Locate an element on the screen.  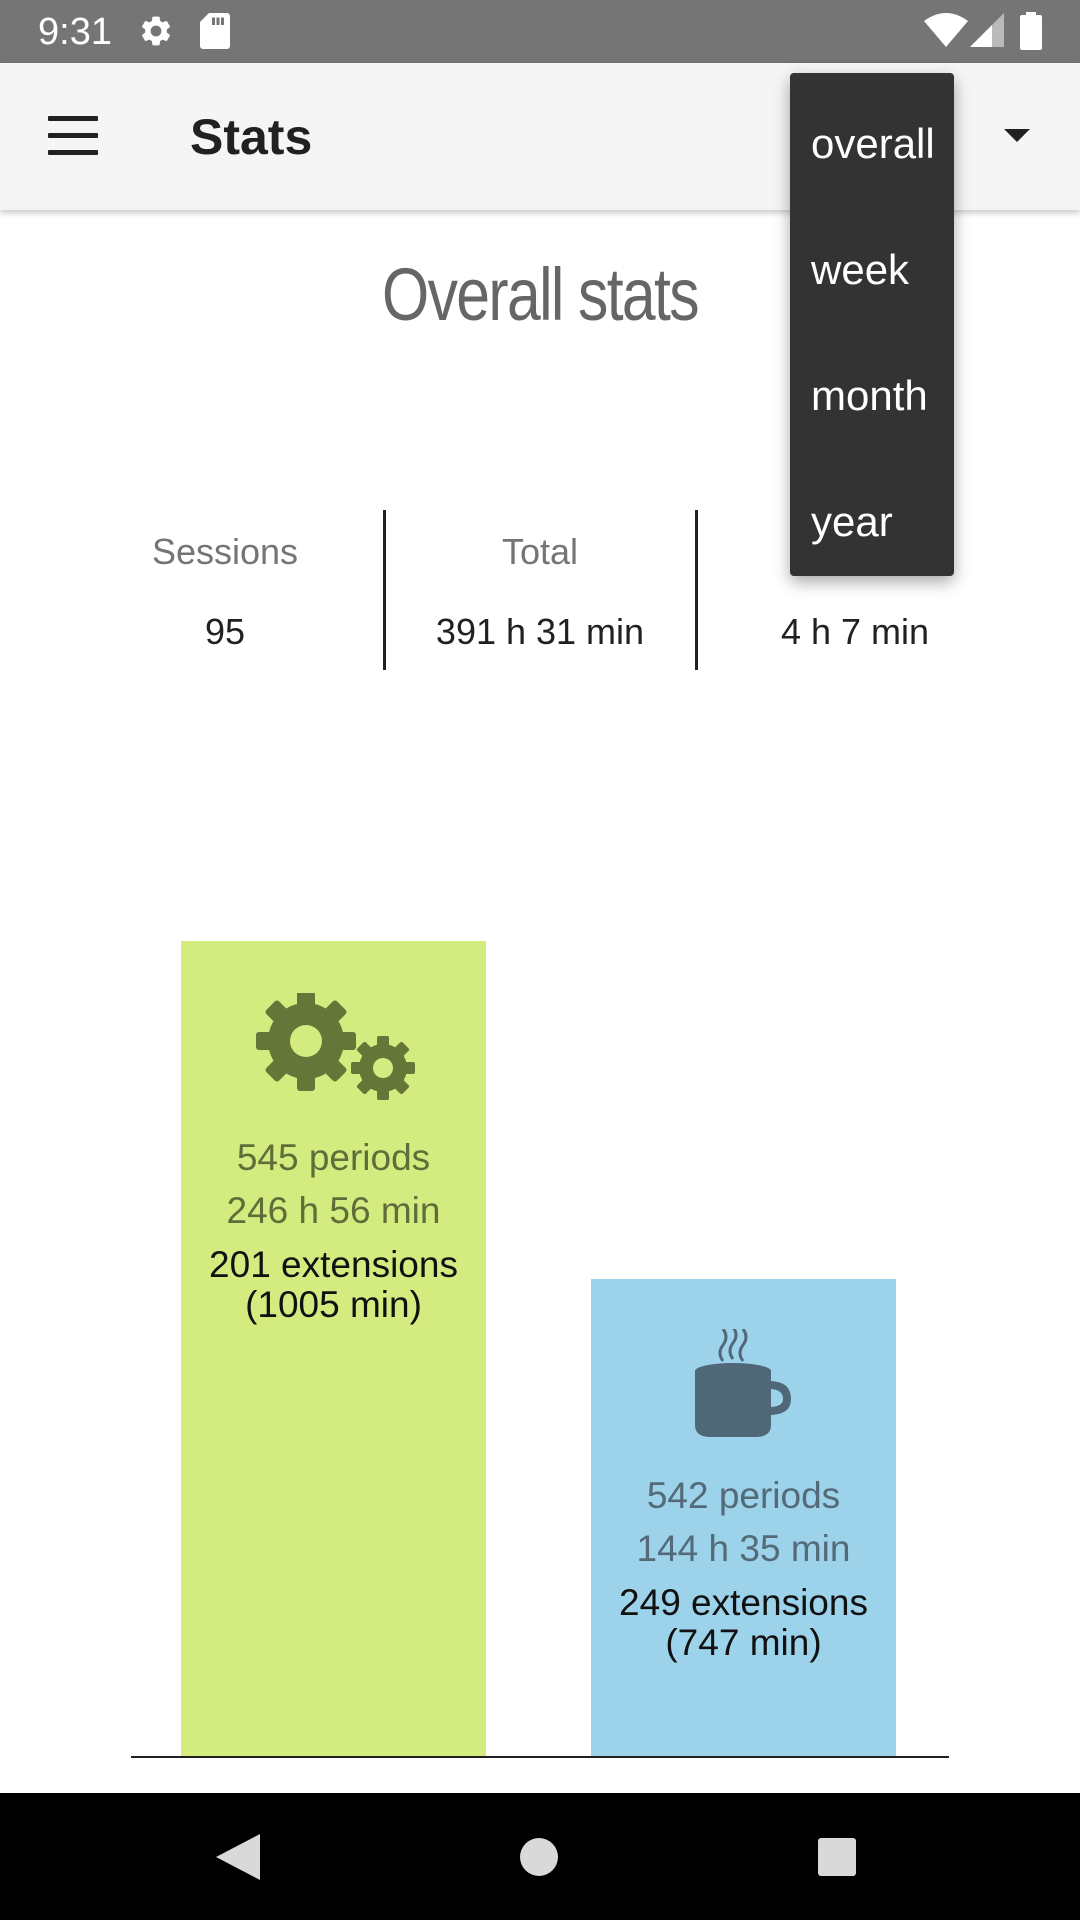
navigation-bar is located at coordinates (540, 1856).